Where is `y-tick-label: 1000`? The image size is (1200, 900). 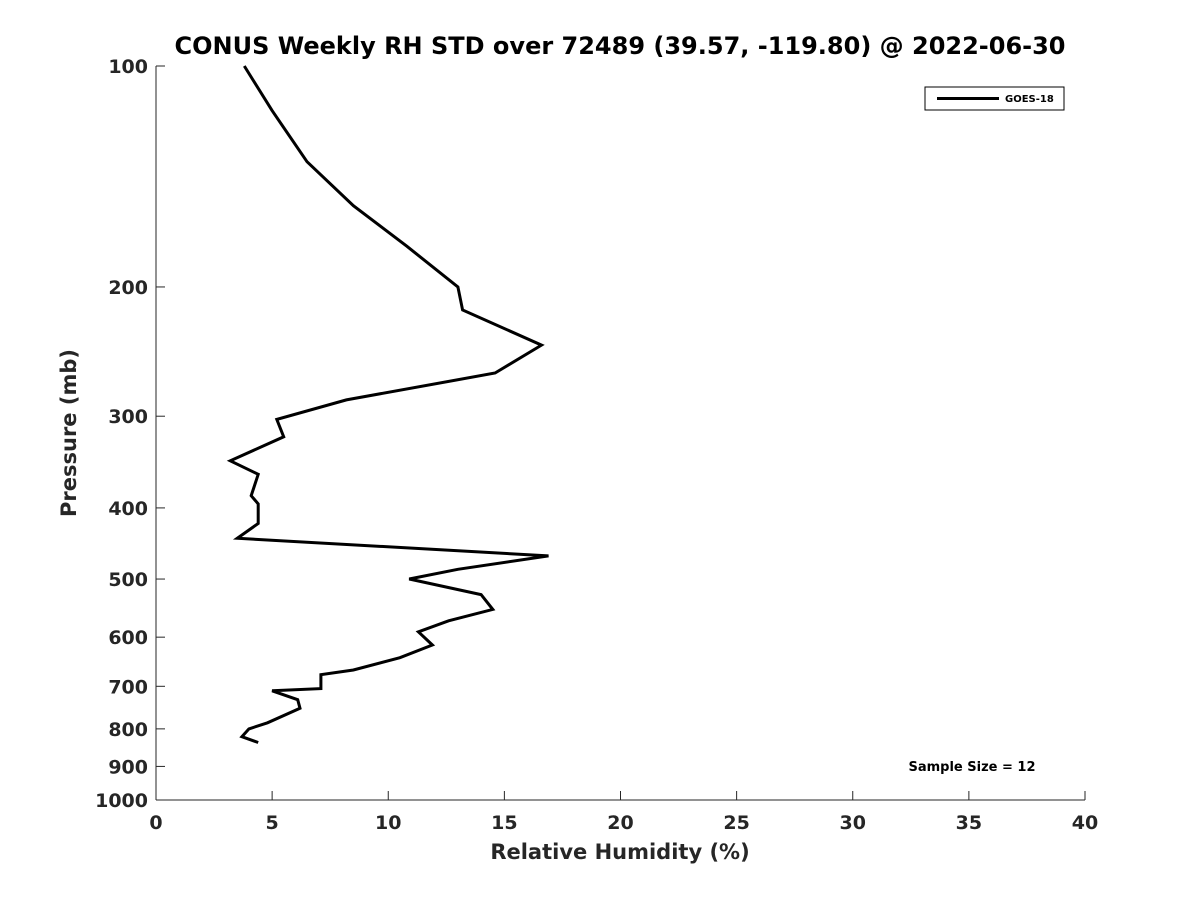
y-tick-label: 1000 is located at coordinates (121, 801).